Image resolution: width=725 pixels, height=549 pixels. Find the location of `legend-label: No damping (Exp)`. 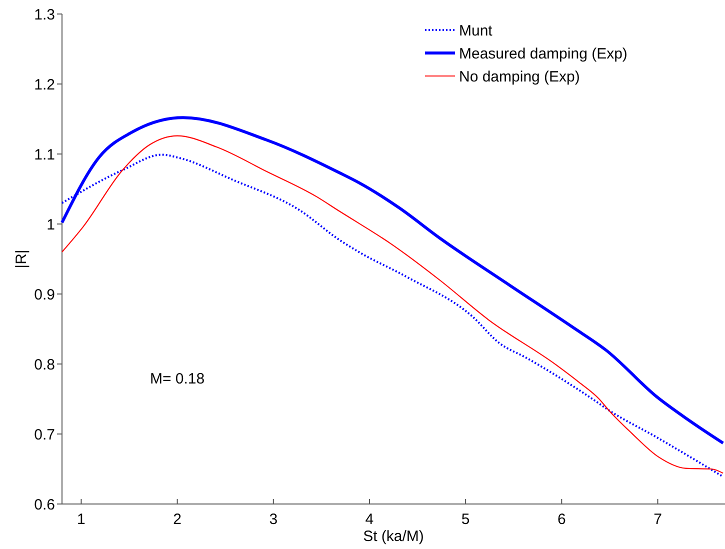

legend-label: No damping (Exp) is located at coordinates (519, 77).